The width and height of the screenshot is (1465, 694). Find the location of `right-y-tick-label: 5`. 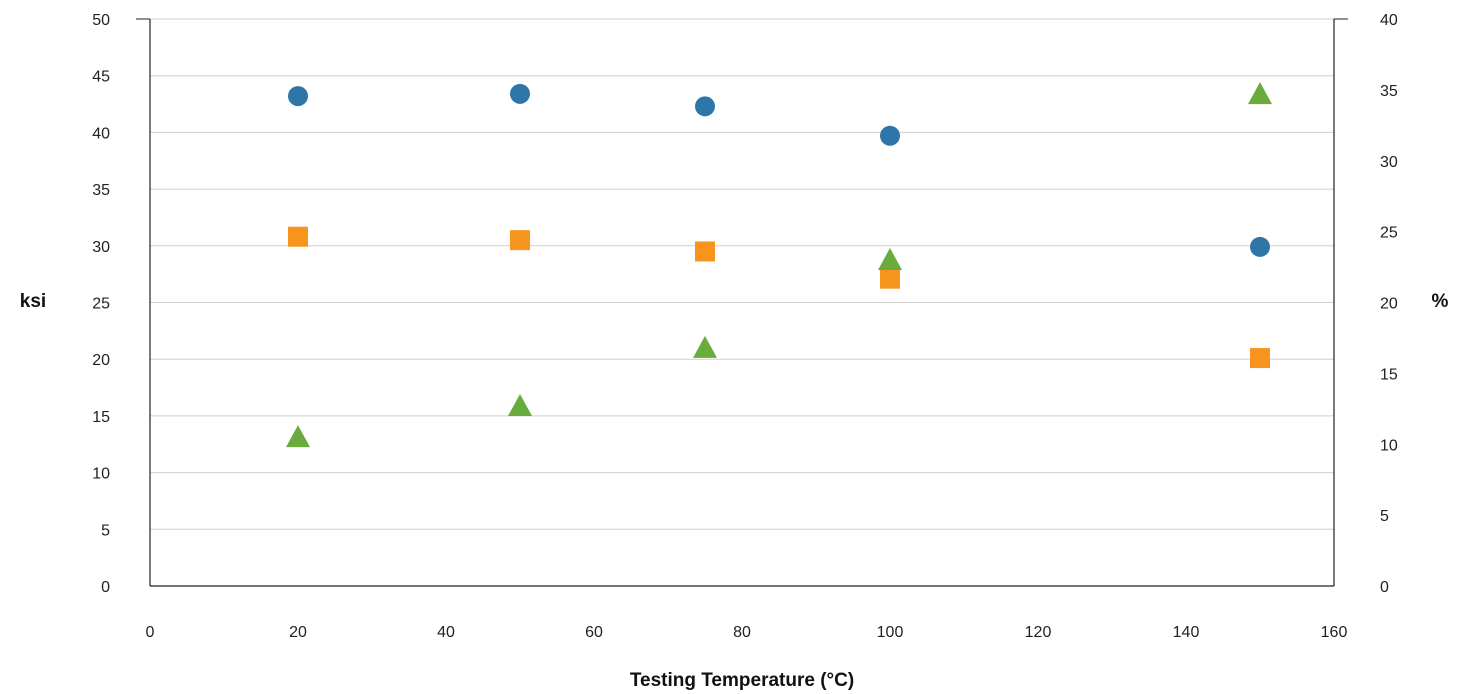

right-y-tick-label: 5 is located at coordinates (1384, 516).